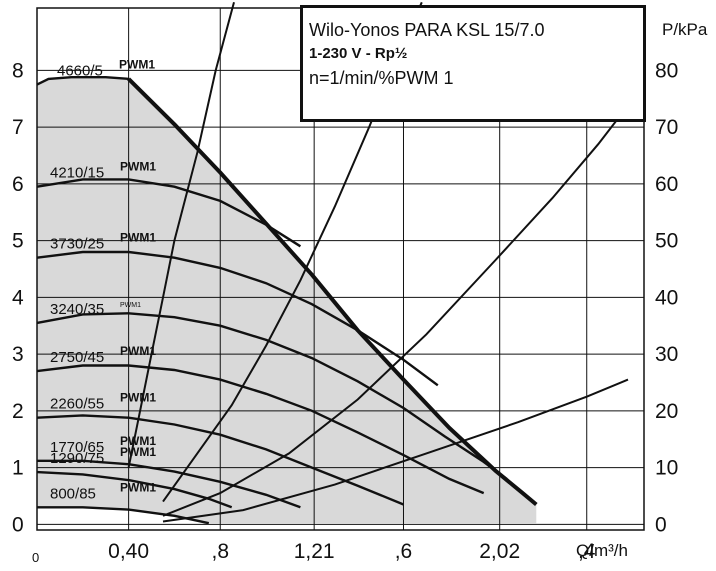 The image size is (716, 571). Describe the element at coordinates (499, 551) in the screenshot. I see `x-tick-label: 2,02` at that location.